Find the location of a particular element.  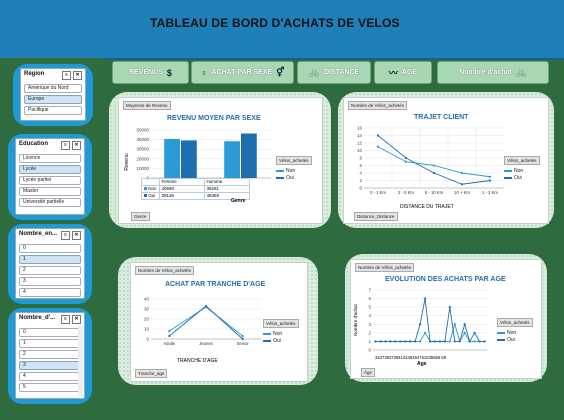

axis-field-button: Tranche_age is located at coordinates (151, 373).